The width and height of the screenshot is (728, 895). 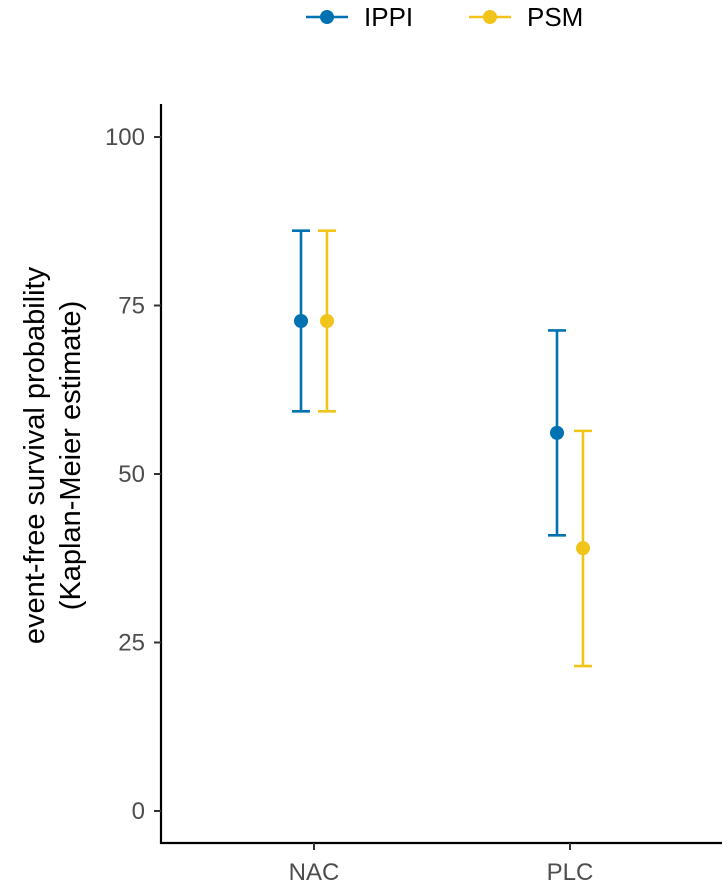 What do you see at coordinates (444, 17) in the screenshot?
I see `legend: IPPI PSM` at bounding box center [444, 17].